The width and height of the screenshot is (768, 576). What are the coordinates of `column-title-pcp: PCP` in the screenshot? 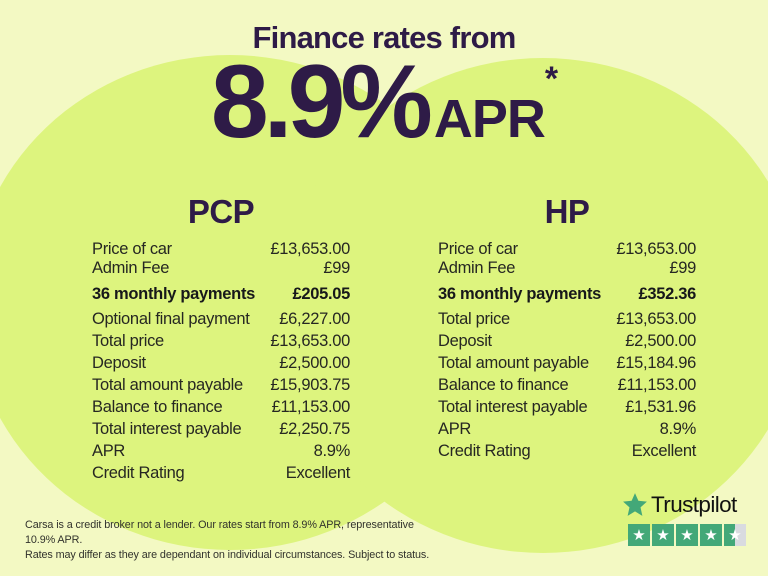 It's located at (221, 211).